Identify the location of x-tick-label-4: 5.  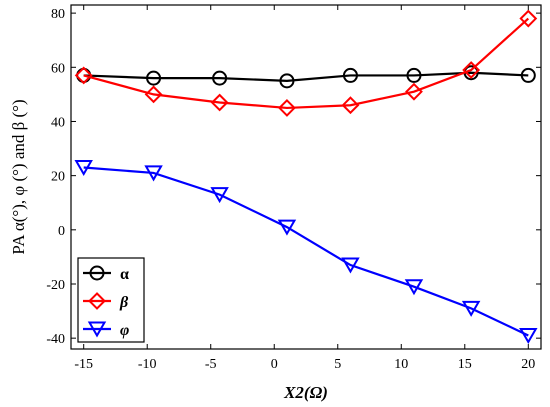
(337, 364).